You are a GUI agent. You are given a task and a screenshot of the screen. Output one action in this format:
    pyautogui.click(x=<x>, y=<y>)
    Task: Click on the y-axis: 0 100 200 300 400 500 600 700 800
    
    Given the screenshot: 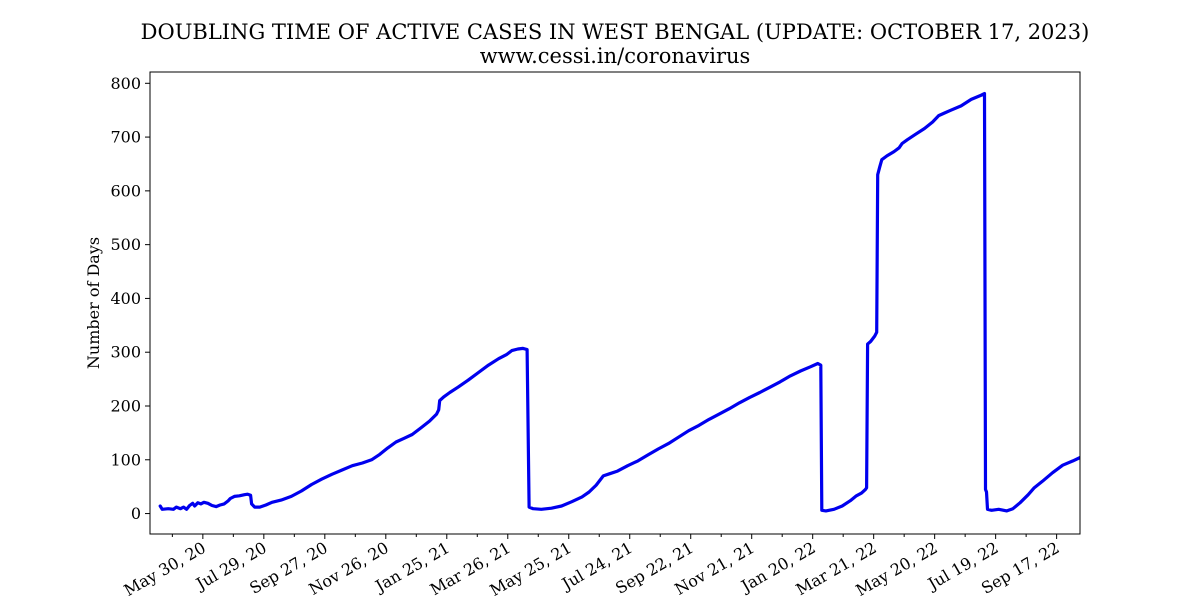 What is the action you would take?
    pyautogui.click(x=130, y=298)
    